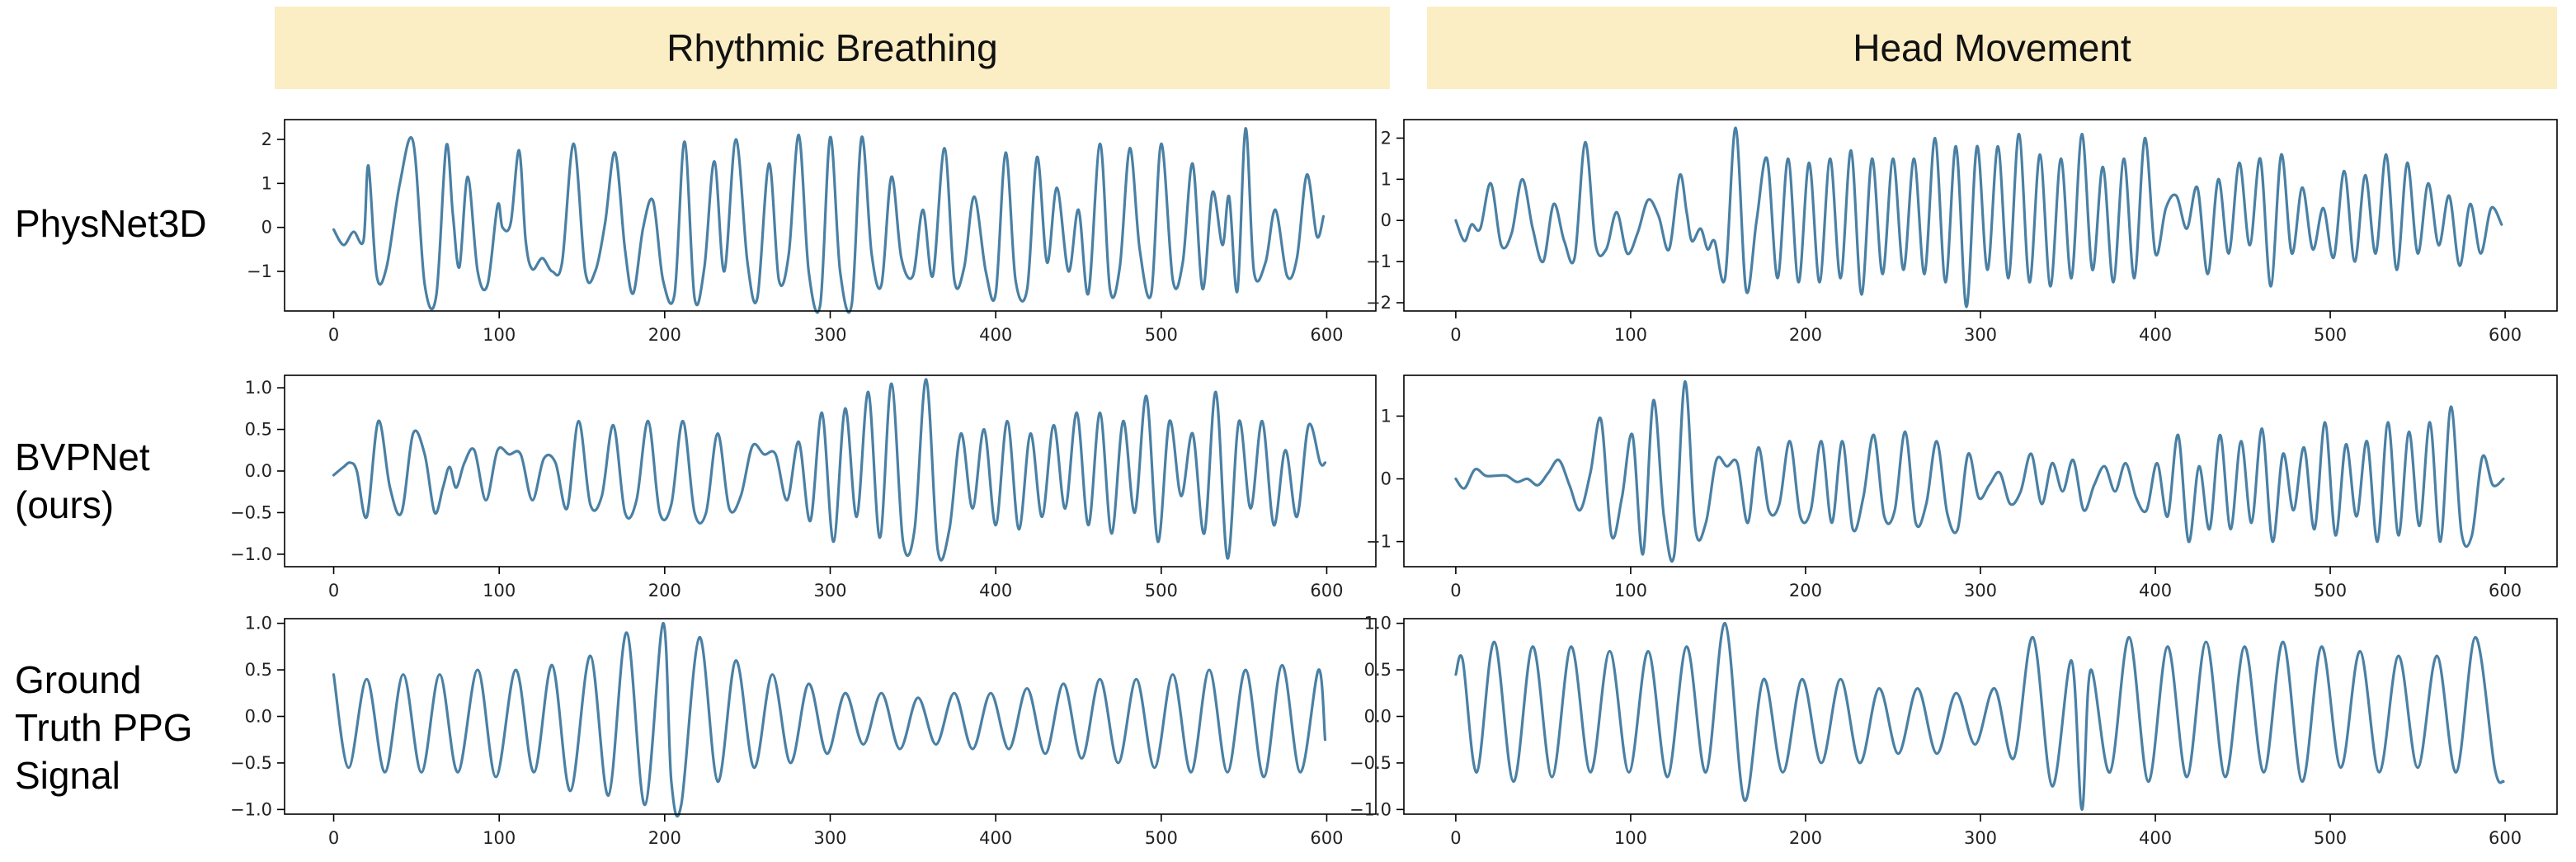 This screenshot has width=2576, height=862. I want to click on row-label-line: Ground, so click(78, 680).